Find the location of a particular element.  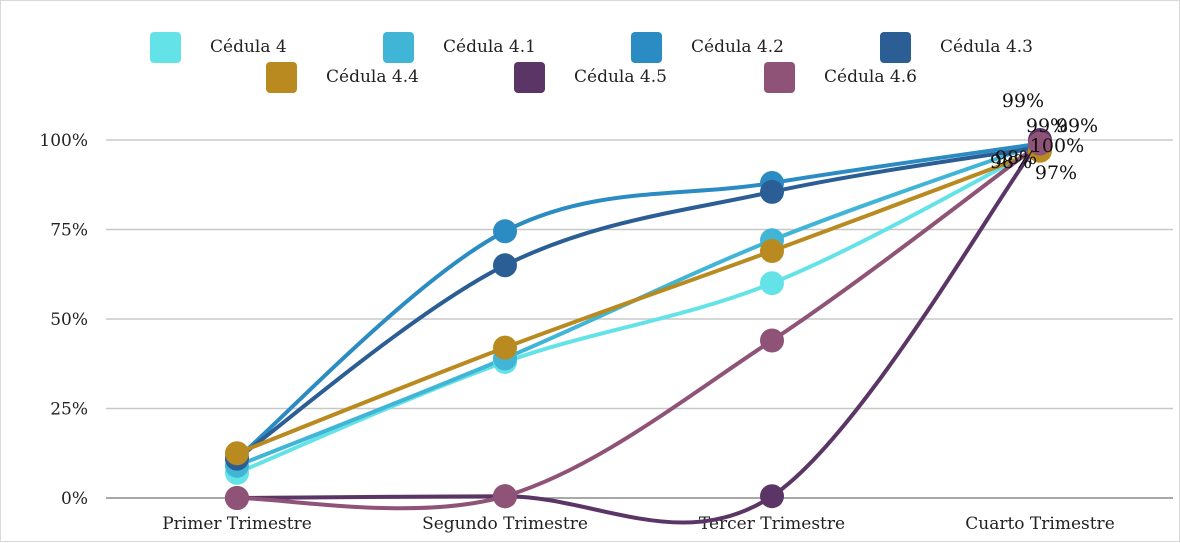

legend-item-cedula-4: Cédula 4 is located at coordinates (218, 47).